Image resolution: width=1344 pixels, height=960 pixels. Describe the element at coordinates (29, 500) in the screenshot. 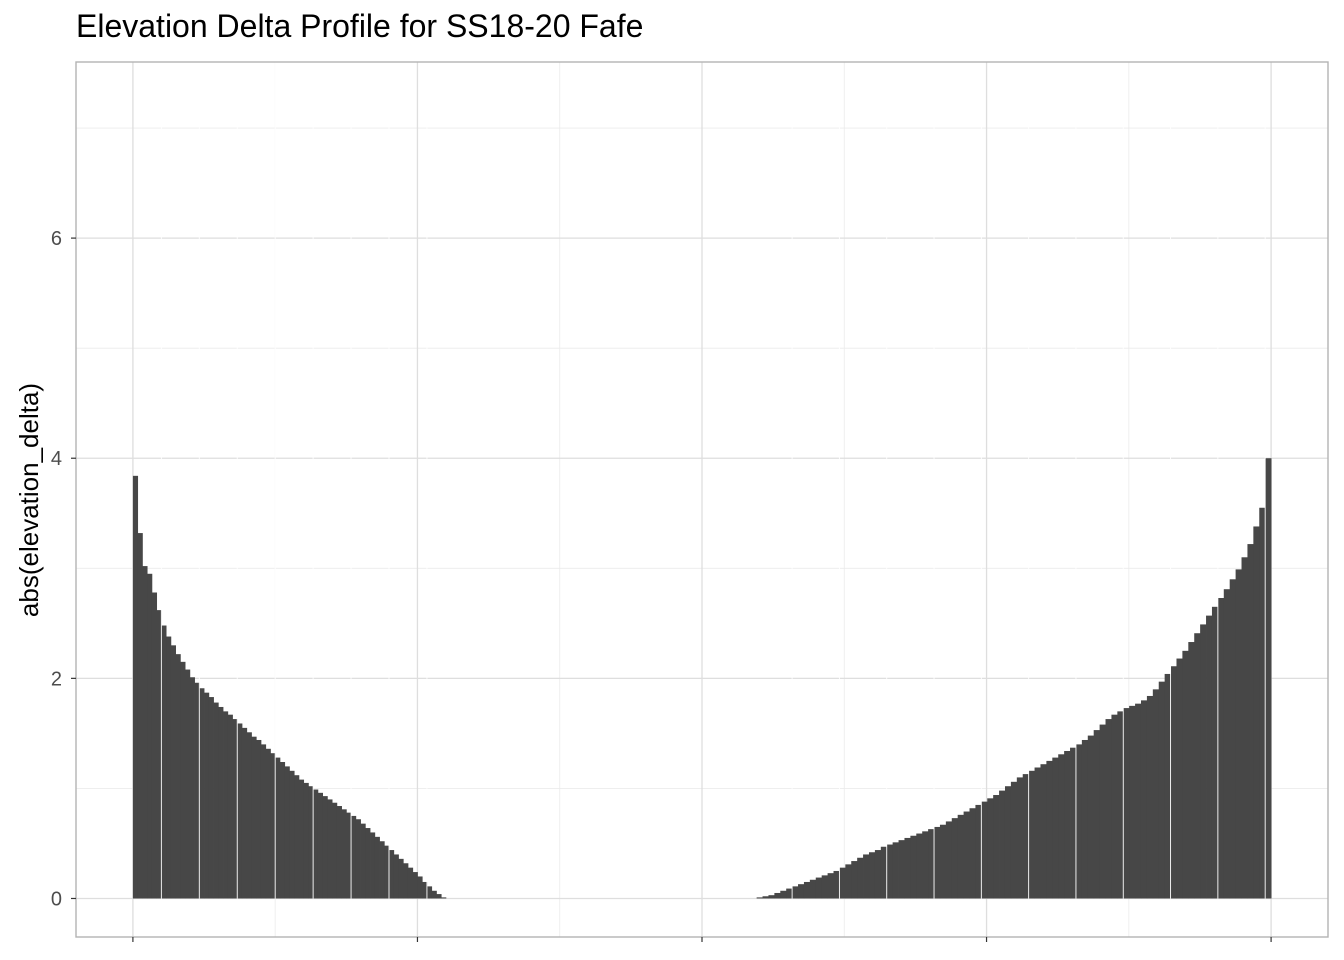

I see `y-axis-title: abs(elevation_delta)` at that location.